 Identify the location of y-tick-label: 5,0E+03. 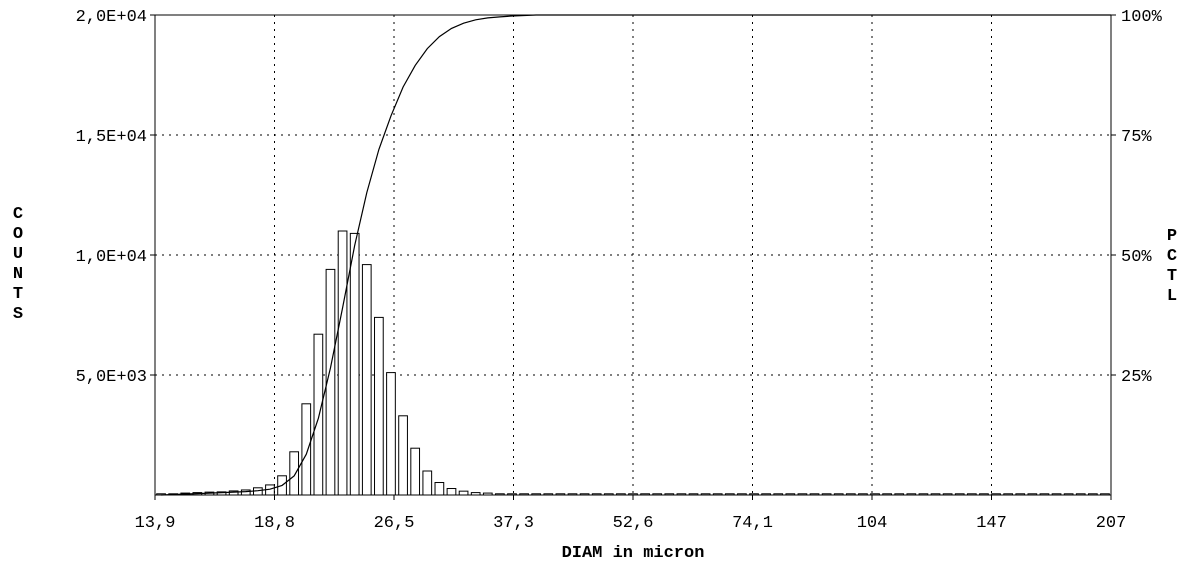
(111, 377).